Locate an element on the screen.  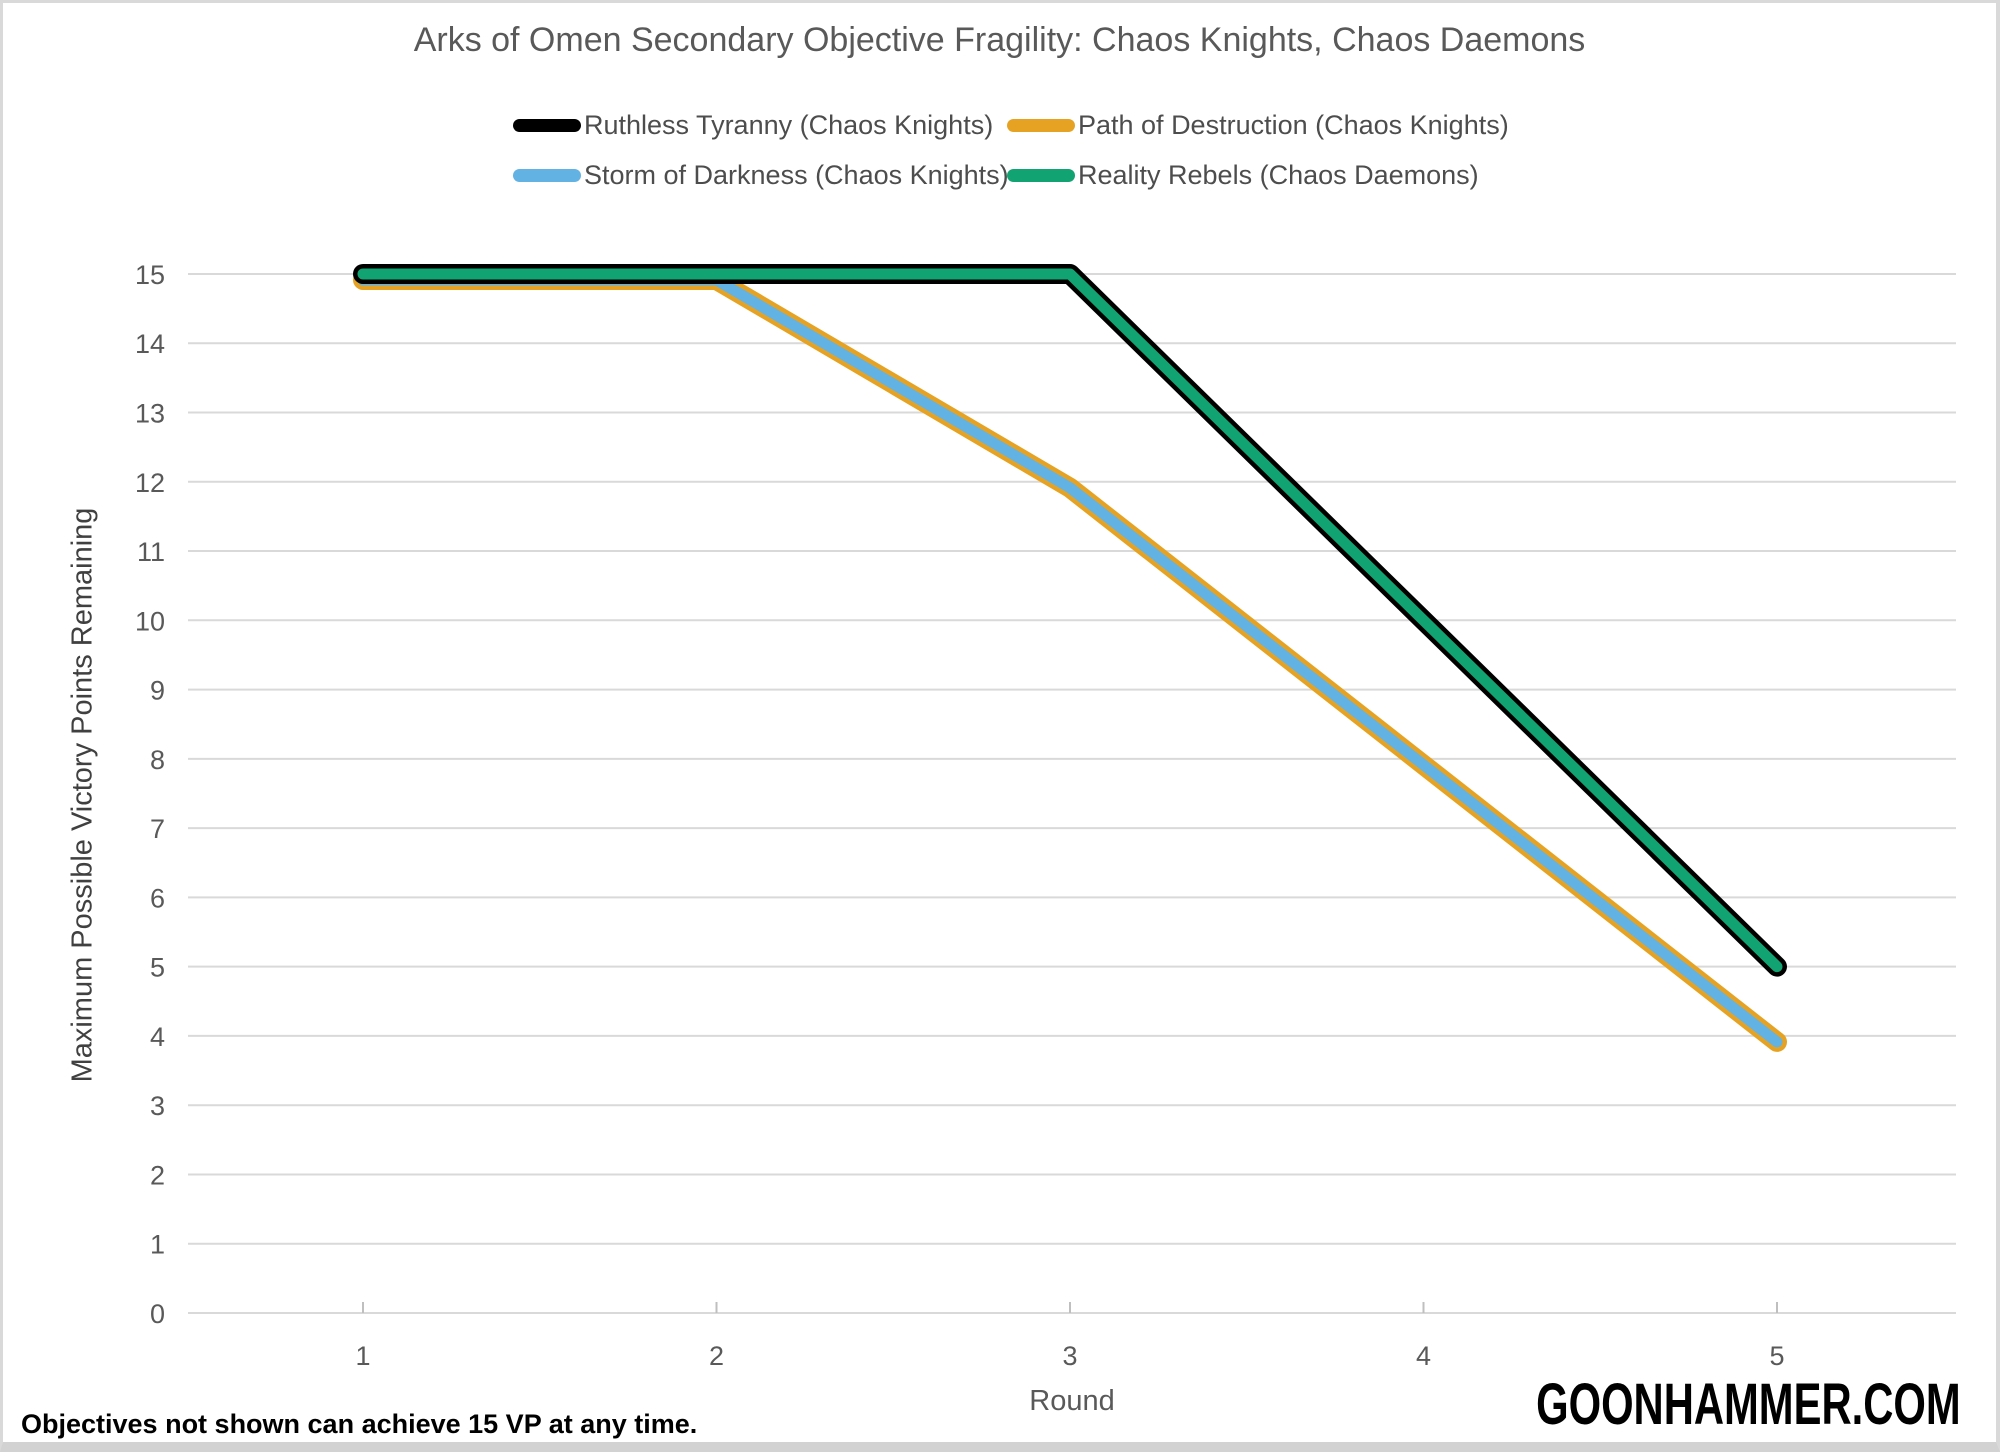
x-tick-label-2: 2 is located at coordinates (716, 1356).